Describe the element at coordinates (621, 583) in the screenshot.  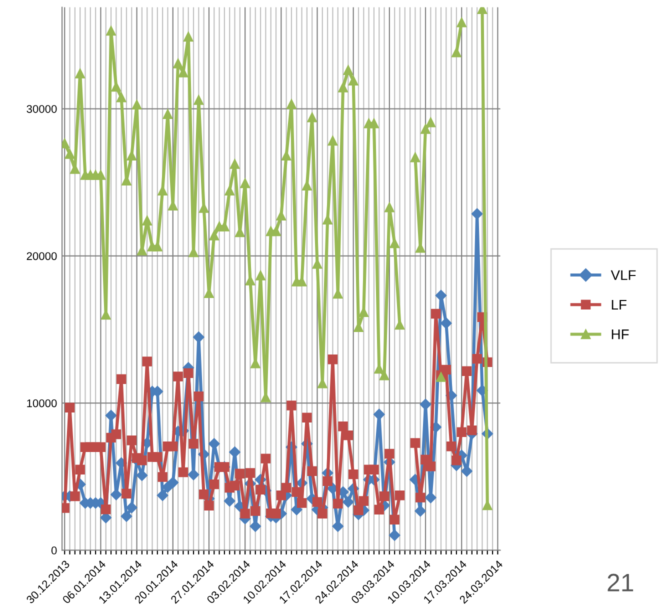
I see `text: 21` at that location.